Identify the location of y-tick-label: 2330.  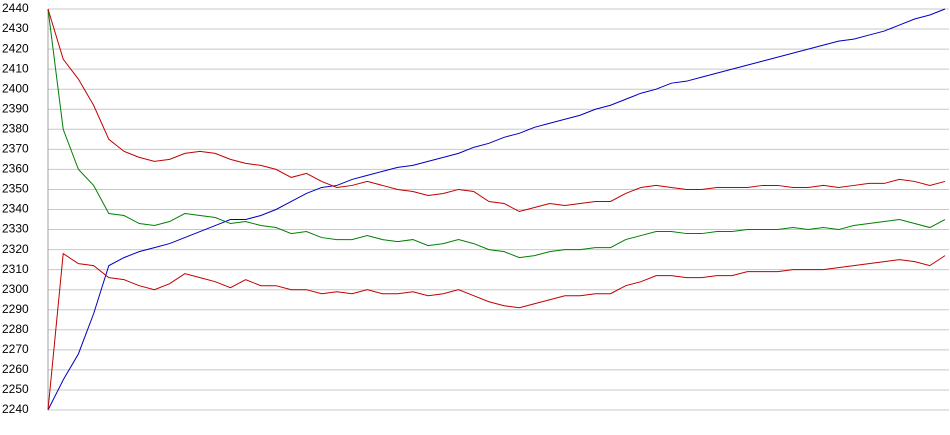
(15, 229).